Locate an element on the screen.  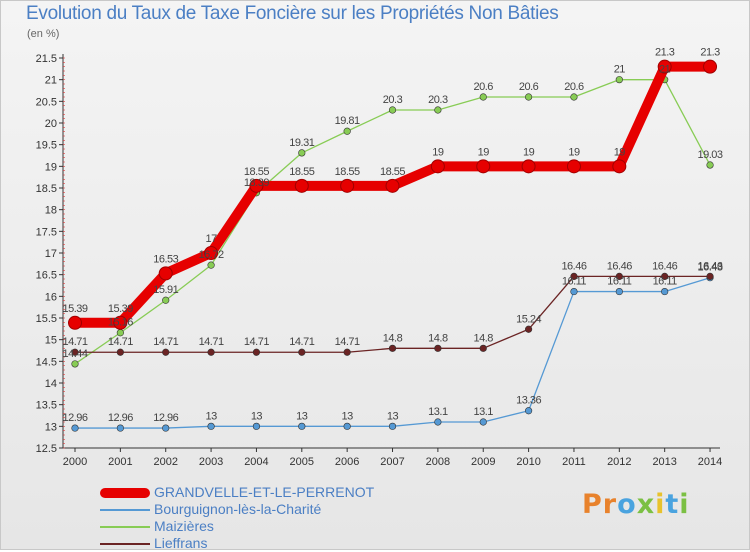
x-tick-label: 2000 is located at coordinates (75, 462).